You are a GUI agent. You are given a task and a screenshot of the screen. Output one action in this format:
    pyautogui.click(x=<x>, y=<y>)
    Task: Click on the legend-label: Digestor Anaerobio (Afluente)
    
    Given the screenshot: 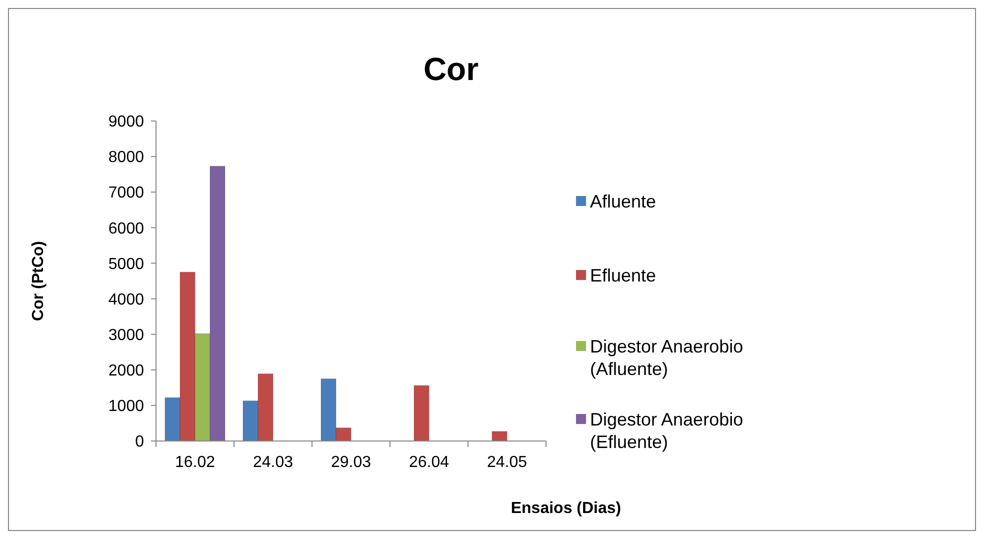 What is the action you would take?
    pyautogui.click(x=667, y=357)
    